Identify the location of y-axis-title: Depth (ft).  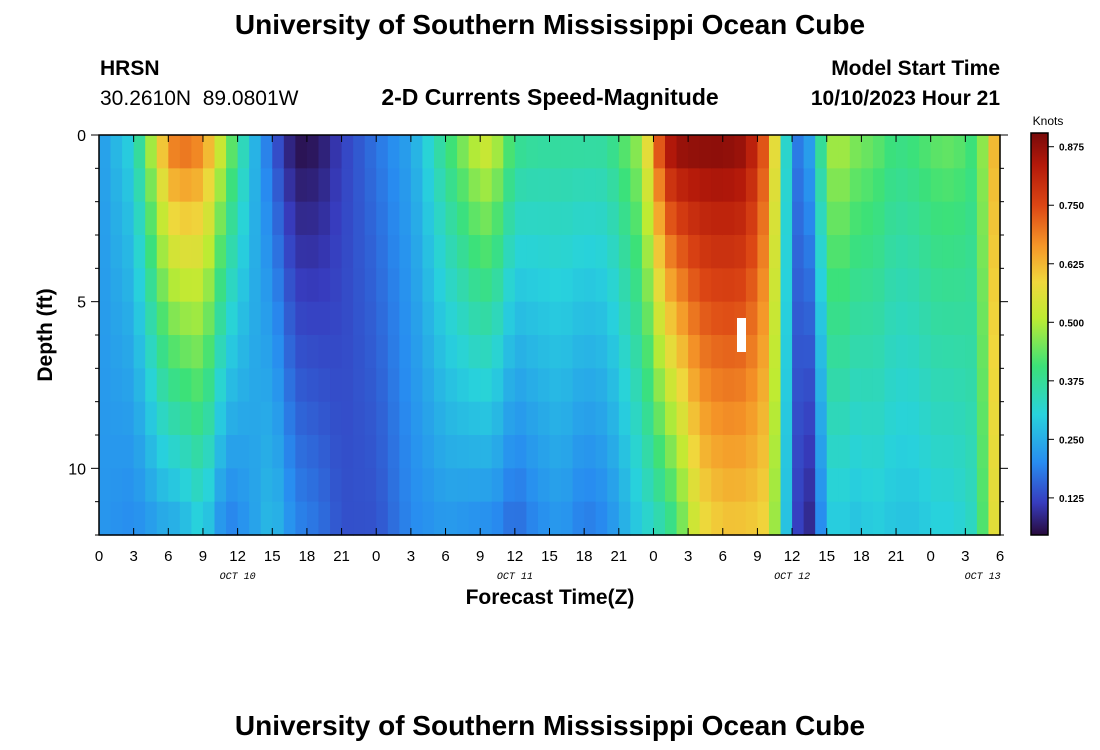
(45, 334).